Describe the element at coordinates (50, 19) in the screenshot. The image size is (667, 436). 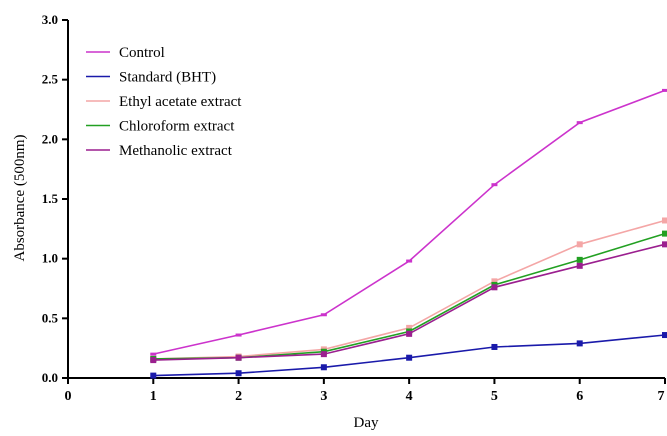
I see `y-tick-label: 3.0` at that location.